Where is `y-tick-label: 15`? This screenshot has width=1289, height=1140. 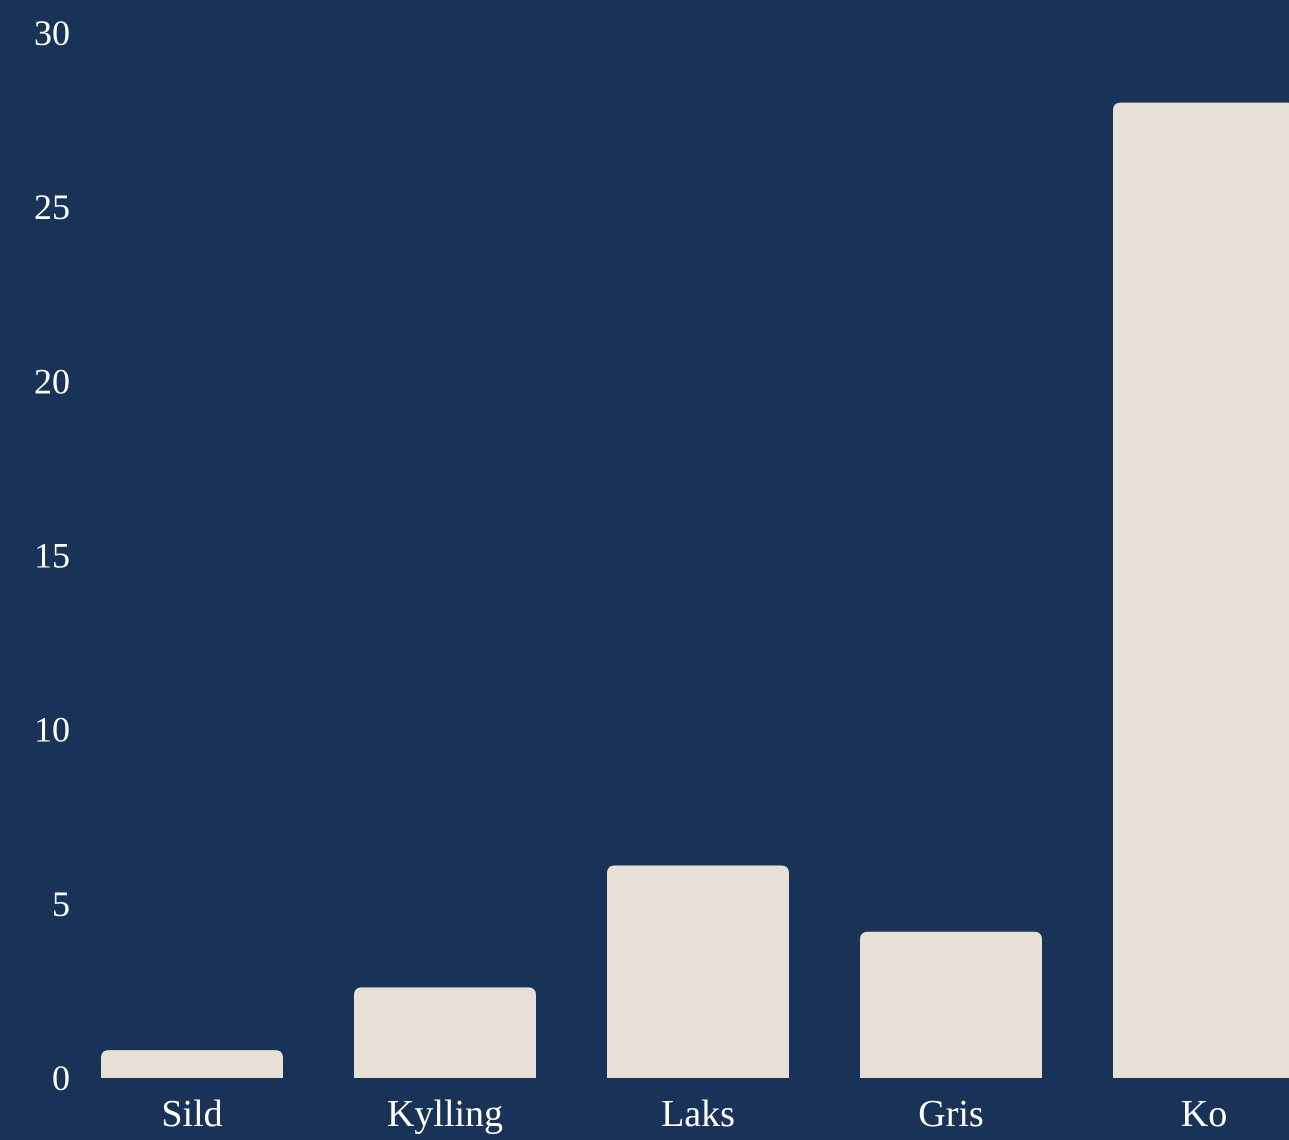 y-tick-label: 15 is located at coordinates (52, 556).